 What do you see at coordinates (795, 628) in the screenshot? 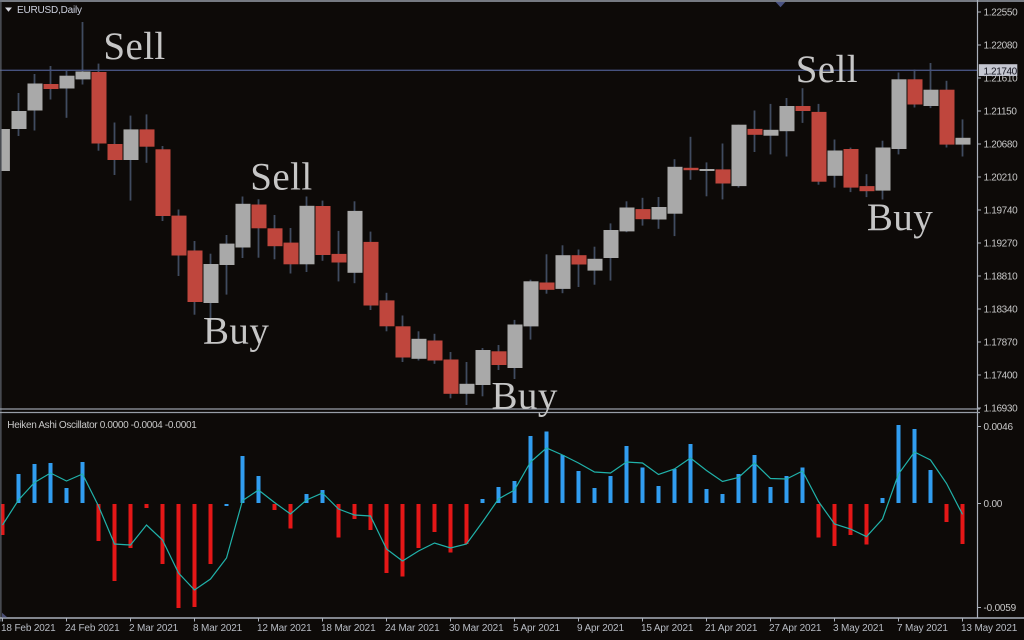
I see `svg-text: 27 Apr 2021` at bounding box center [795, 628].